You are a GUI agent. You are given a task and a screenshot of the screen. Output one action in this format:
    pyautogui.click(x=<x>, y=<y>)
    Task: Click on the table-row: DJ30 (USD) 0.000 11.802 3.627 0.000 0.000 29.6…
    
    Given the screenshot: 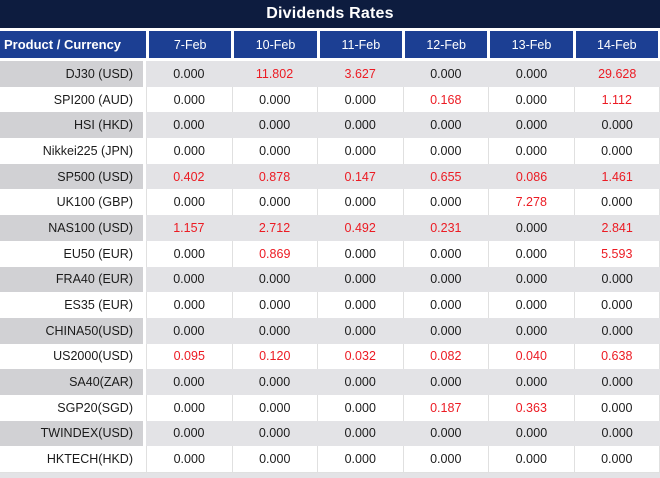 What is the action you would take?
    pyautogui.click(x=330, y=74)
    